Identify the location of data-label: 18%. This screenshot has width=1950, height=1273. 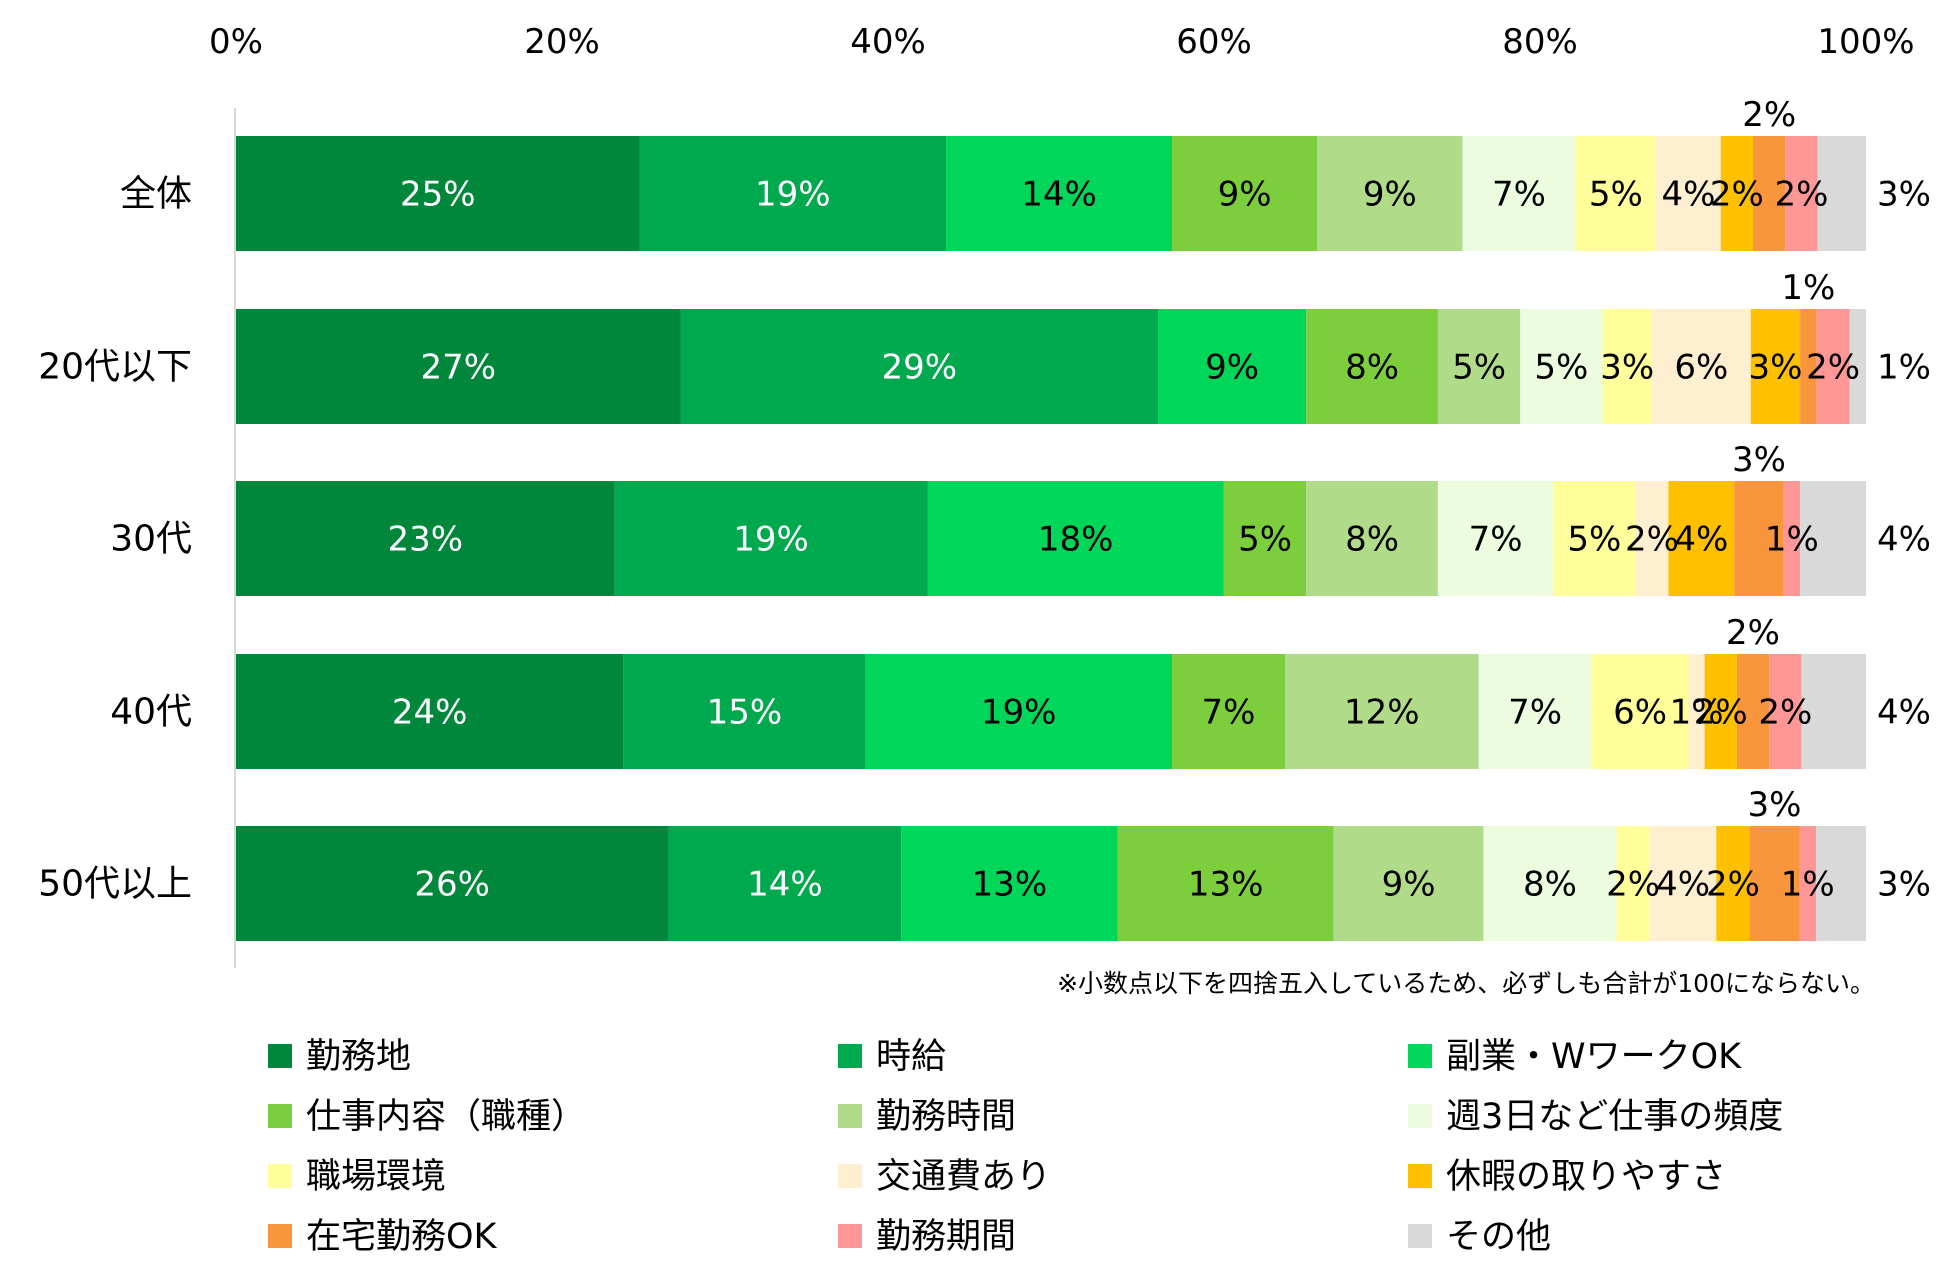
(1076, 540).